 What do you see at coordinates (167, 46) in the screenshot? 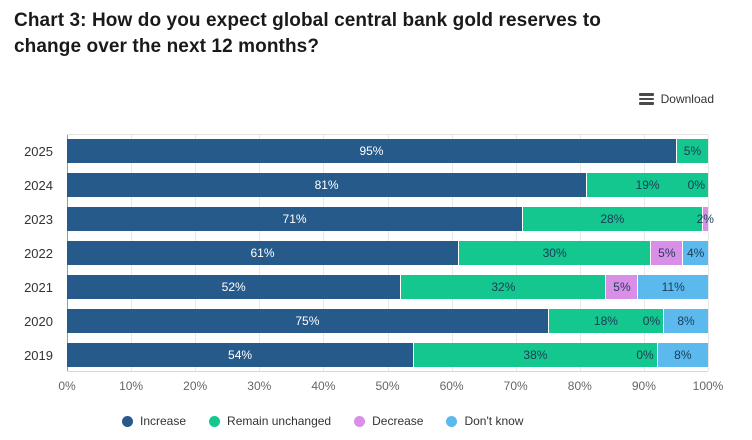
I see `chart-title-line2: change over the next 12 months?` at bounding box center [167, 46].